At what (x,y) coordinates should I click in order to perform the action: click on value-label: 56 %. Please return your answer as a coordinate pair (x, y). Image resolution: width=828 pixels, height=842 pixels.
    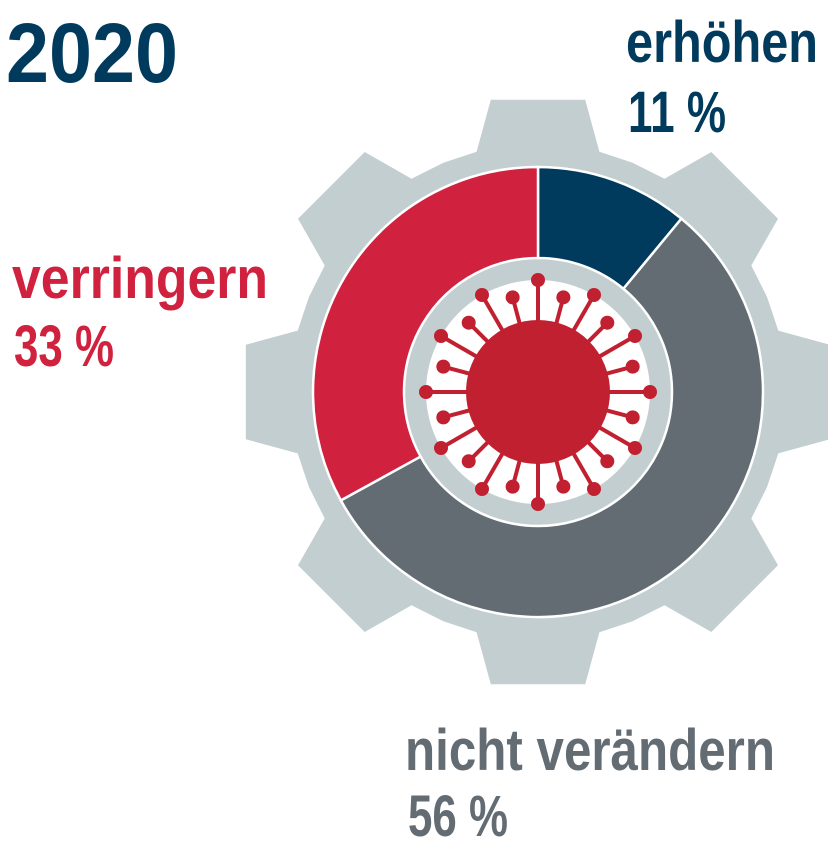
    Looking at the image, I should click on (458, 813).